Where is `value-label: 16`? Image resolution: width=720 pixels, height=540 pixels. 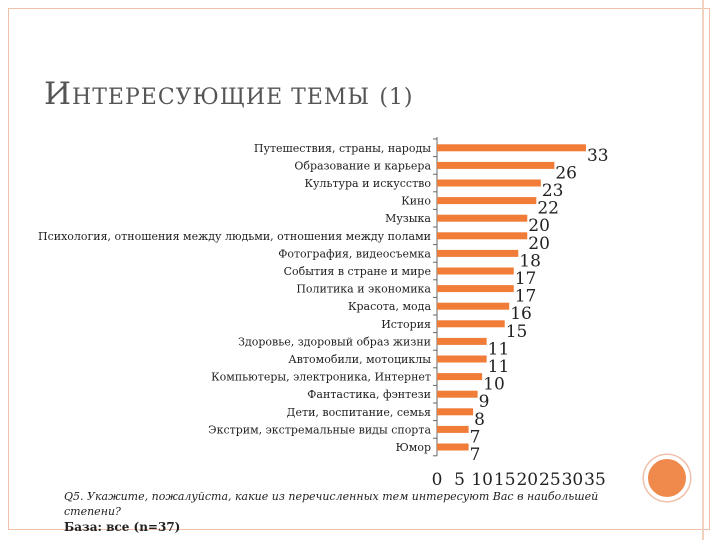 value-label: 16 is located at coordinates (521, 314).